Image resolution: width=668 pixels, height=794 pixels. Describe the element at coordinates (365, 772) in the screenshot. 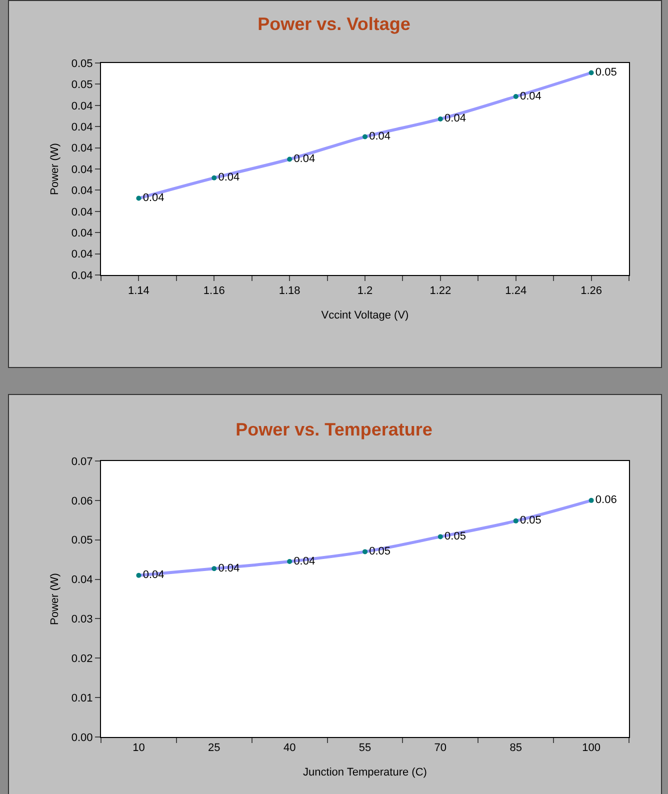

I see `x-axis-title: Junction Temperature (C)` at that location.